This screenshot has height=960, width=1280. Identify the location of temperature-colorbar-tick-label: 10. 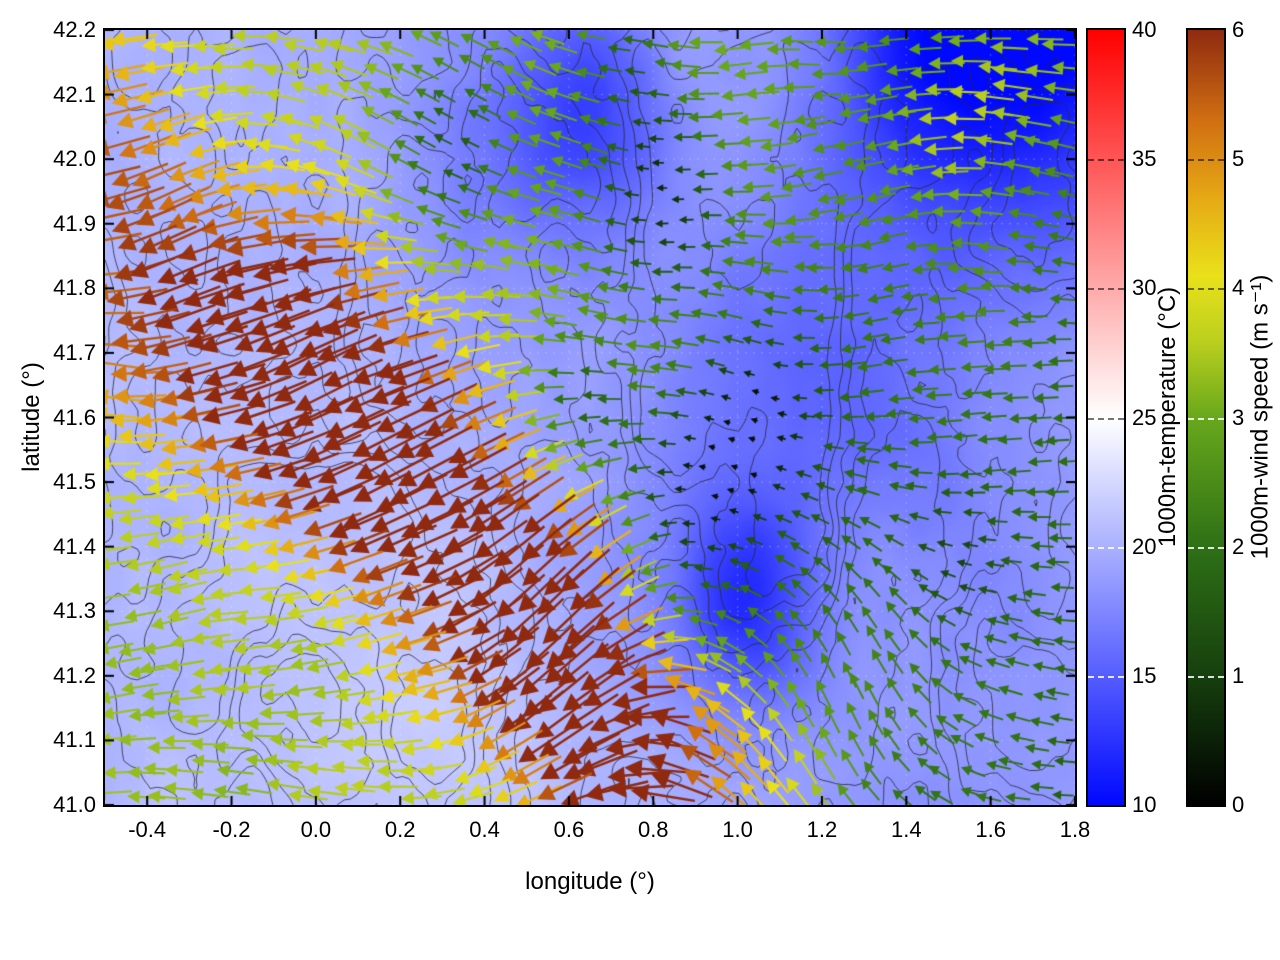
(1144, 804).